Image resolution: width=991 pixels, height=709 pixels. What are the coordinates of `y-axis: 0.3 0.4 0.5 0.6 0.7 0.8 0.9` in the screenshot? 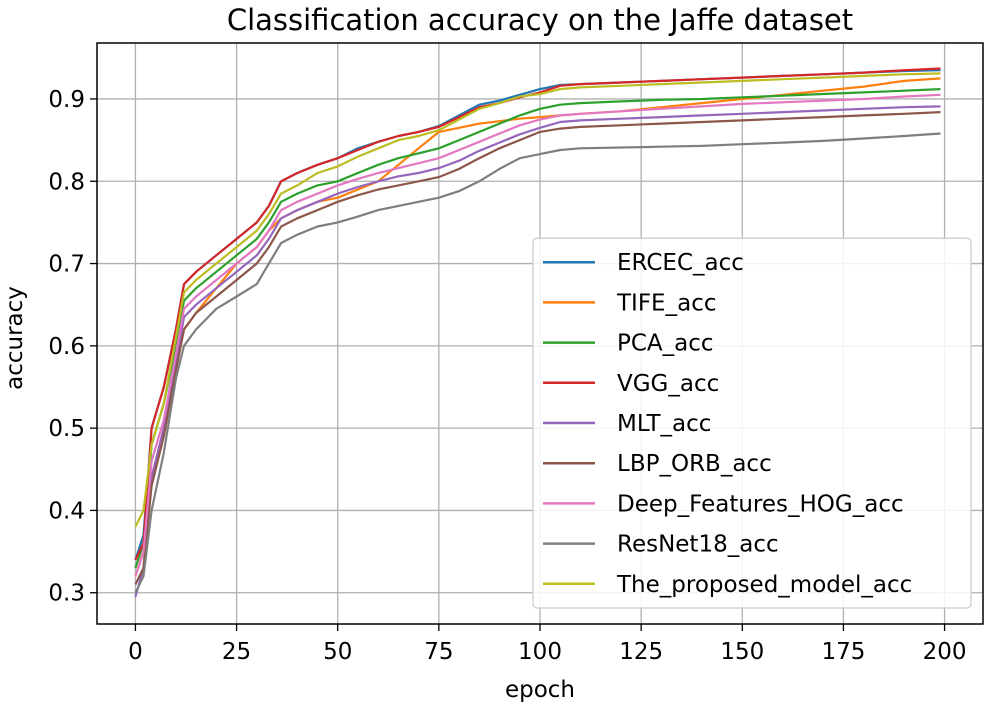 It's located at (72, 347).